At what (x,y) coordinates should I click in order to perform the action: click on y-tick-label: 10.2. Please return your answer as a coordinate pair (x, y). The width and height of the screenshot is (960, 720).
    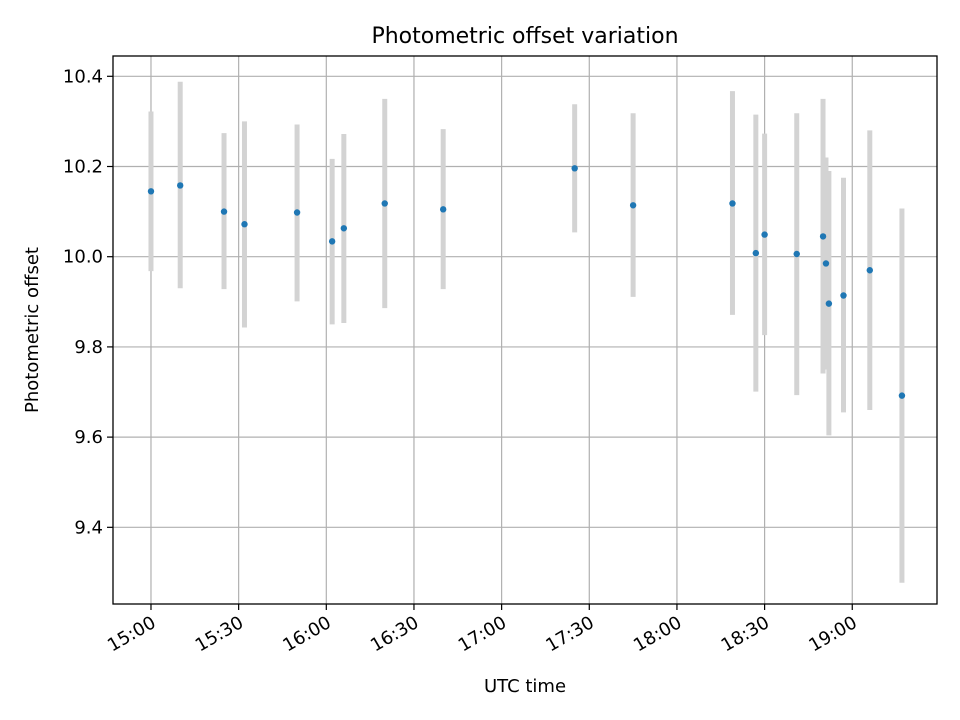
    Looking at the image, I should click on (83, 167).